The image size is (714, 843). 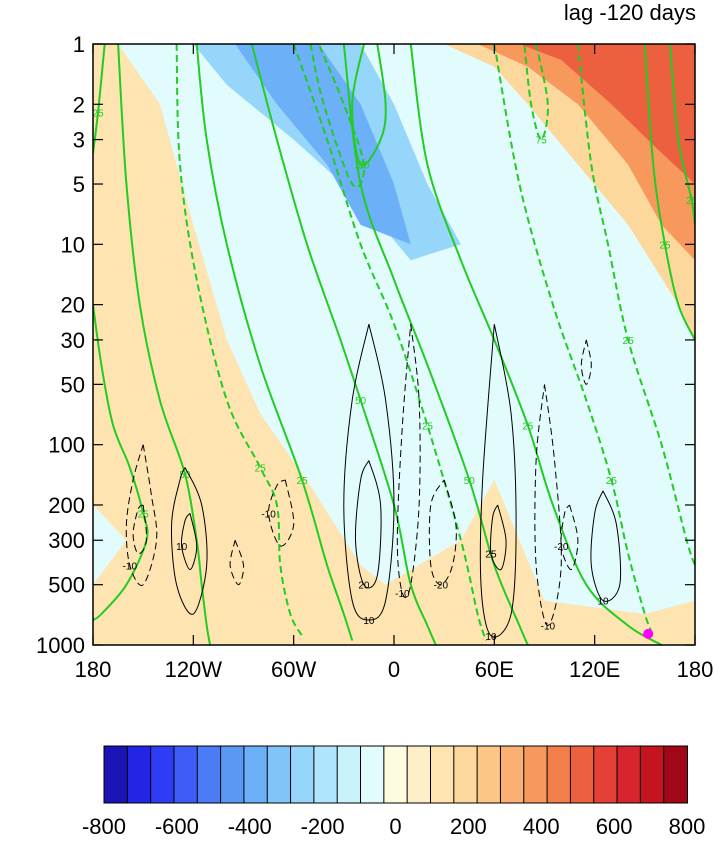 What do you see at coordinates (542, 141) in the screenshot?
I see `green-contour-label-10: 75` at bounding box center [542, 141].